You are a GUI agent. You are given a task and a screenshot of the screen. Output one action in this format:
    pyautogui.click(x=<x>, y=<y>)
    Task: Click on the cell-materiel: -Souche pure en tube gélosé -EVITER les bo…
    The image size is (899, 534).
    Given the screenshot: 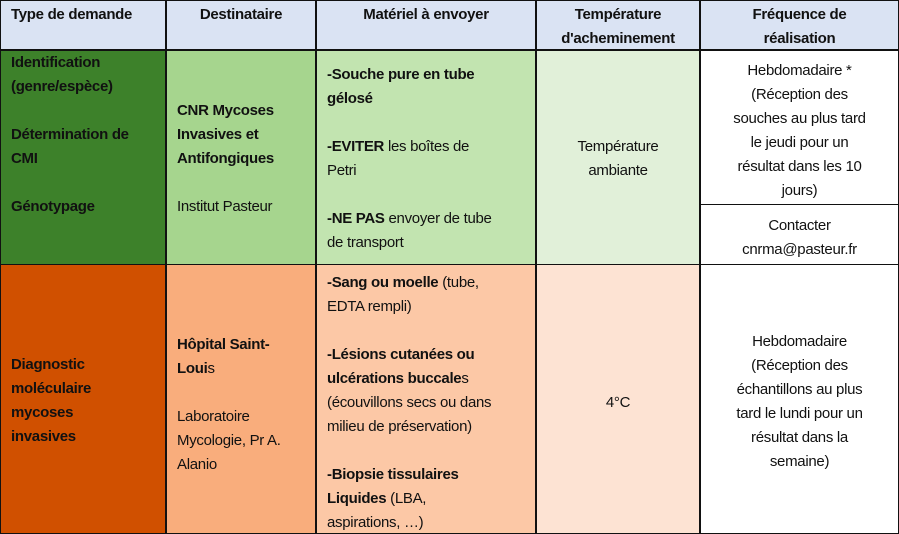 What is the action you would take?
    pyautogui.click(x=426, y=157)
    